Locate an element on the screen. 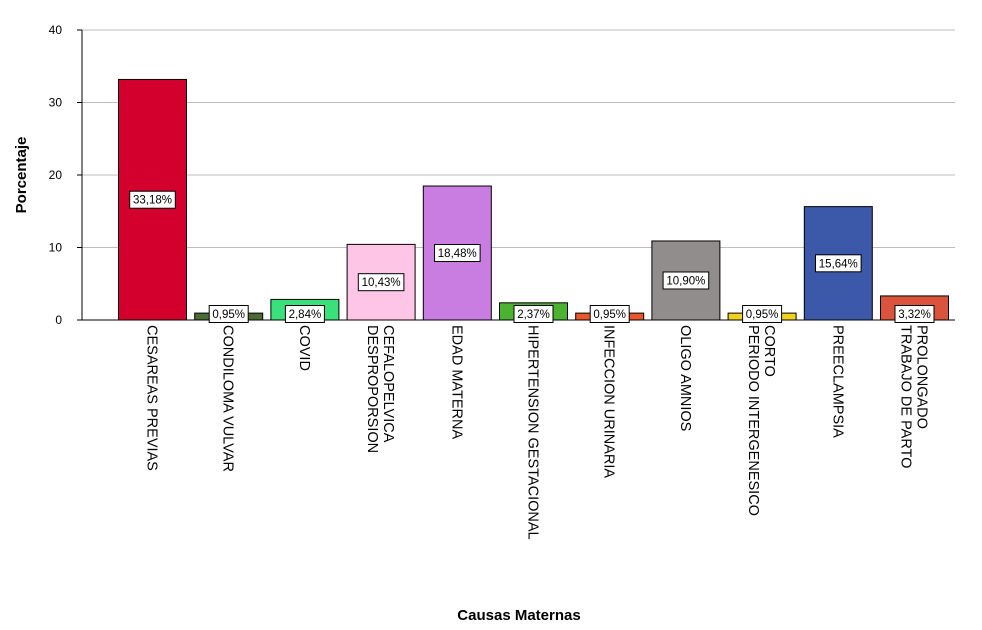  category-label-line: TRABAJO DE PARTO is located at coordinates (906, 396).